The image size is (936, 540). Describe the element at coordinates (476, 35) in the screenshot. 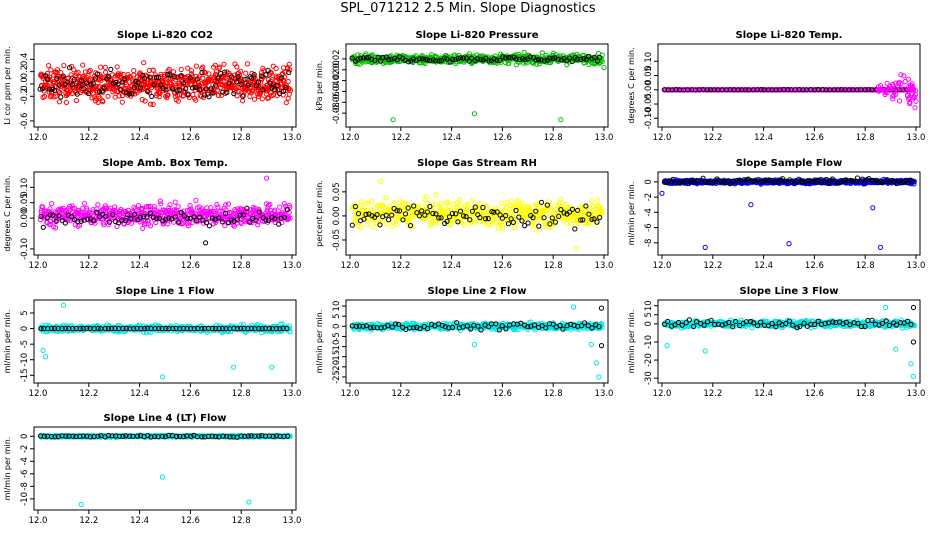

I see `panel-title: Slope Li-820 Pressure` at that location.